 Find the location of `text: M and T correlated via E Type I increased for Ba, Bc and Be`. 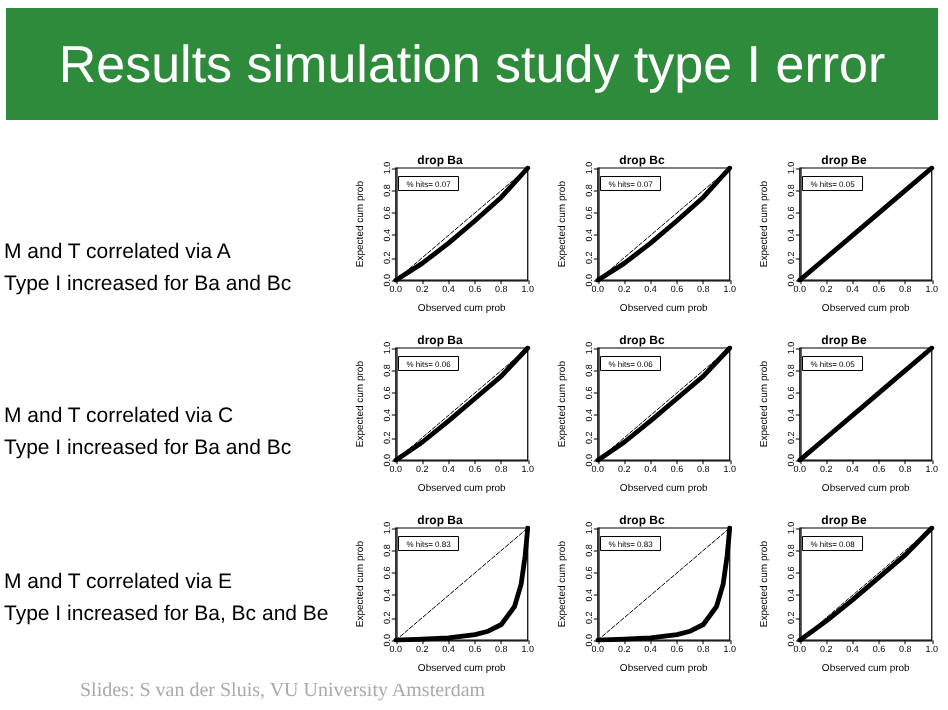

text: M and T correlated via E Type I increased for Ba, Bc and Be is located at coordinates (166, 599).